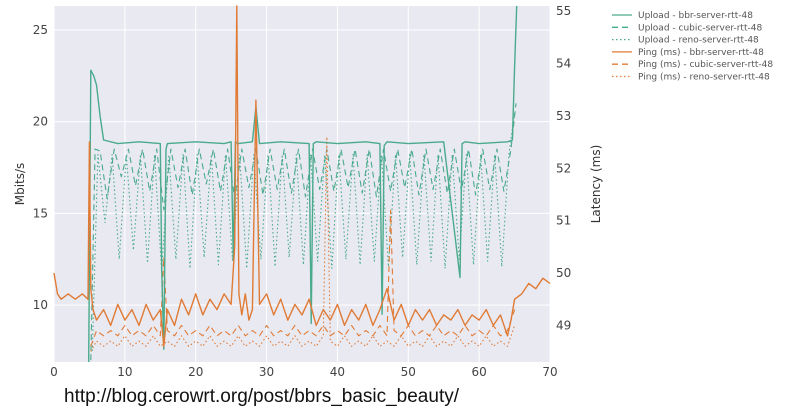 This screenshot has width=790, height=416. Describe the element at coordinates (700, 28) in the screenshot. I see `legend-label: Upload - cubic-server-rtt-48` at that location.